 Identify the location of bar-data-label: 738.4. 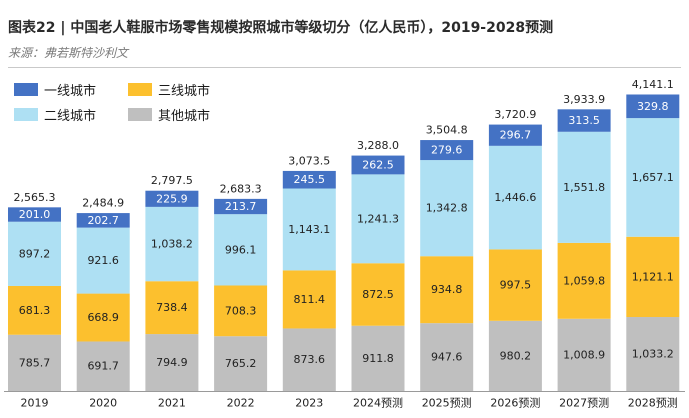
(172, 307).